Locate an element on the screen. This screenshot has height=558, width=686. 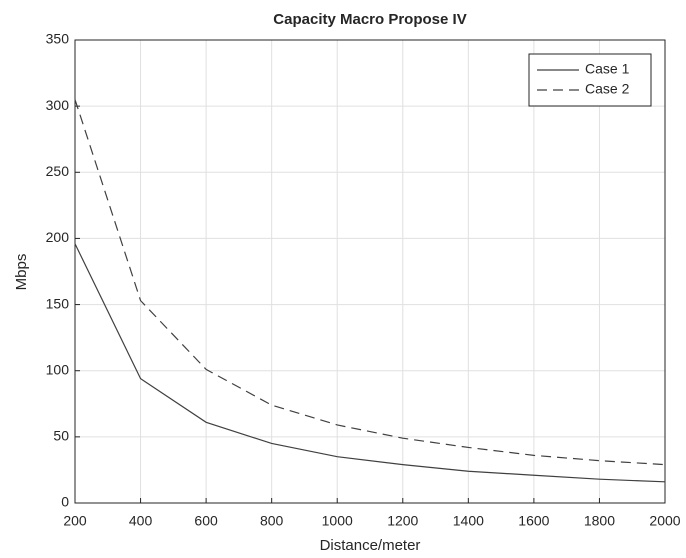
legend-box is located at coordinates (590, 80).